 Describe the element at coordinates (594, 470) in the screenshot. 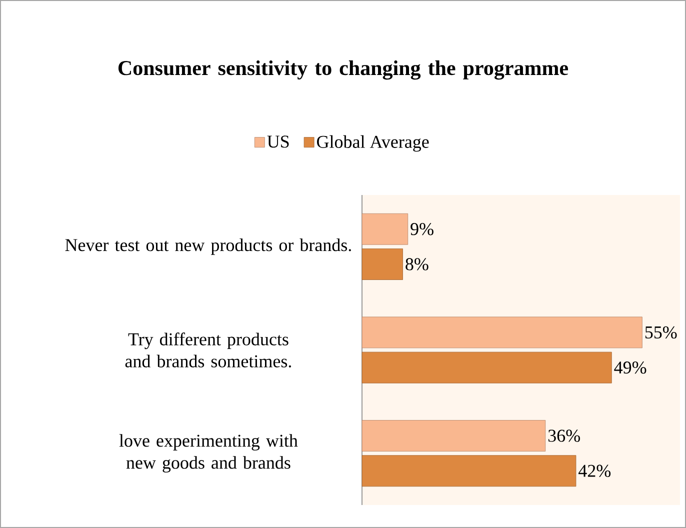

I see `data-label: 42%` at that location.